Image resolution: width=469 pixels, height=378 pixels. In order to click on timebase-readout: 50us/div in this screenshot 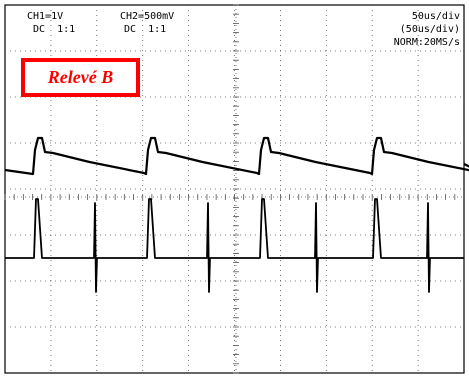, I will do `click(435, 16)`.